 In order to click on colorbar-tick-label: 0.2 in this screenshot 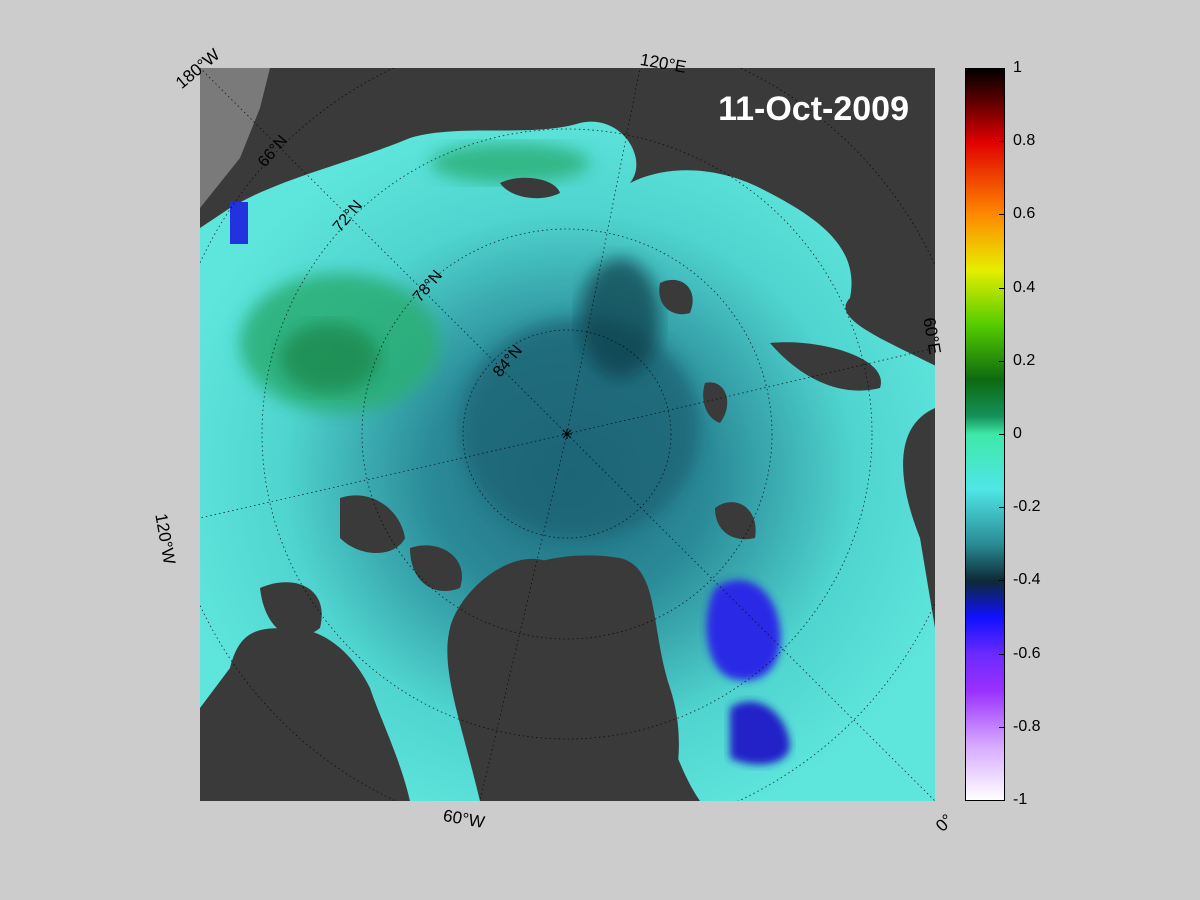, I will do `click(1024, 360)`.